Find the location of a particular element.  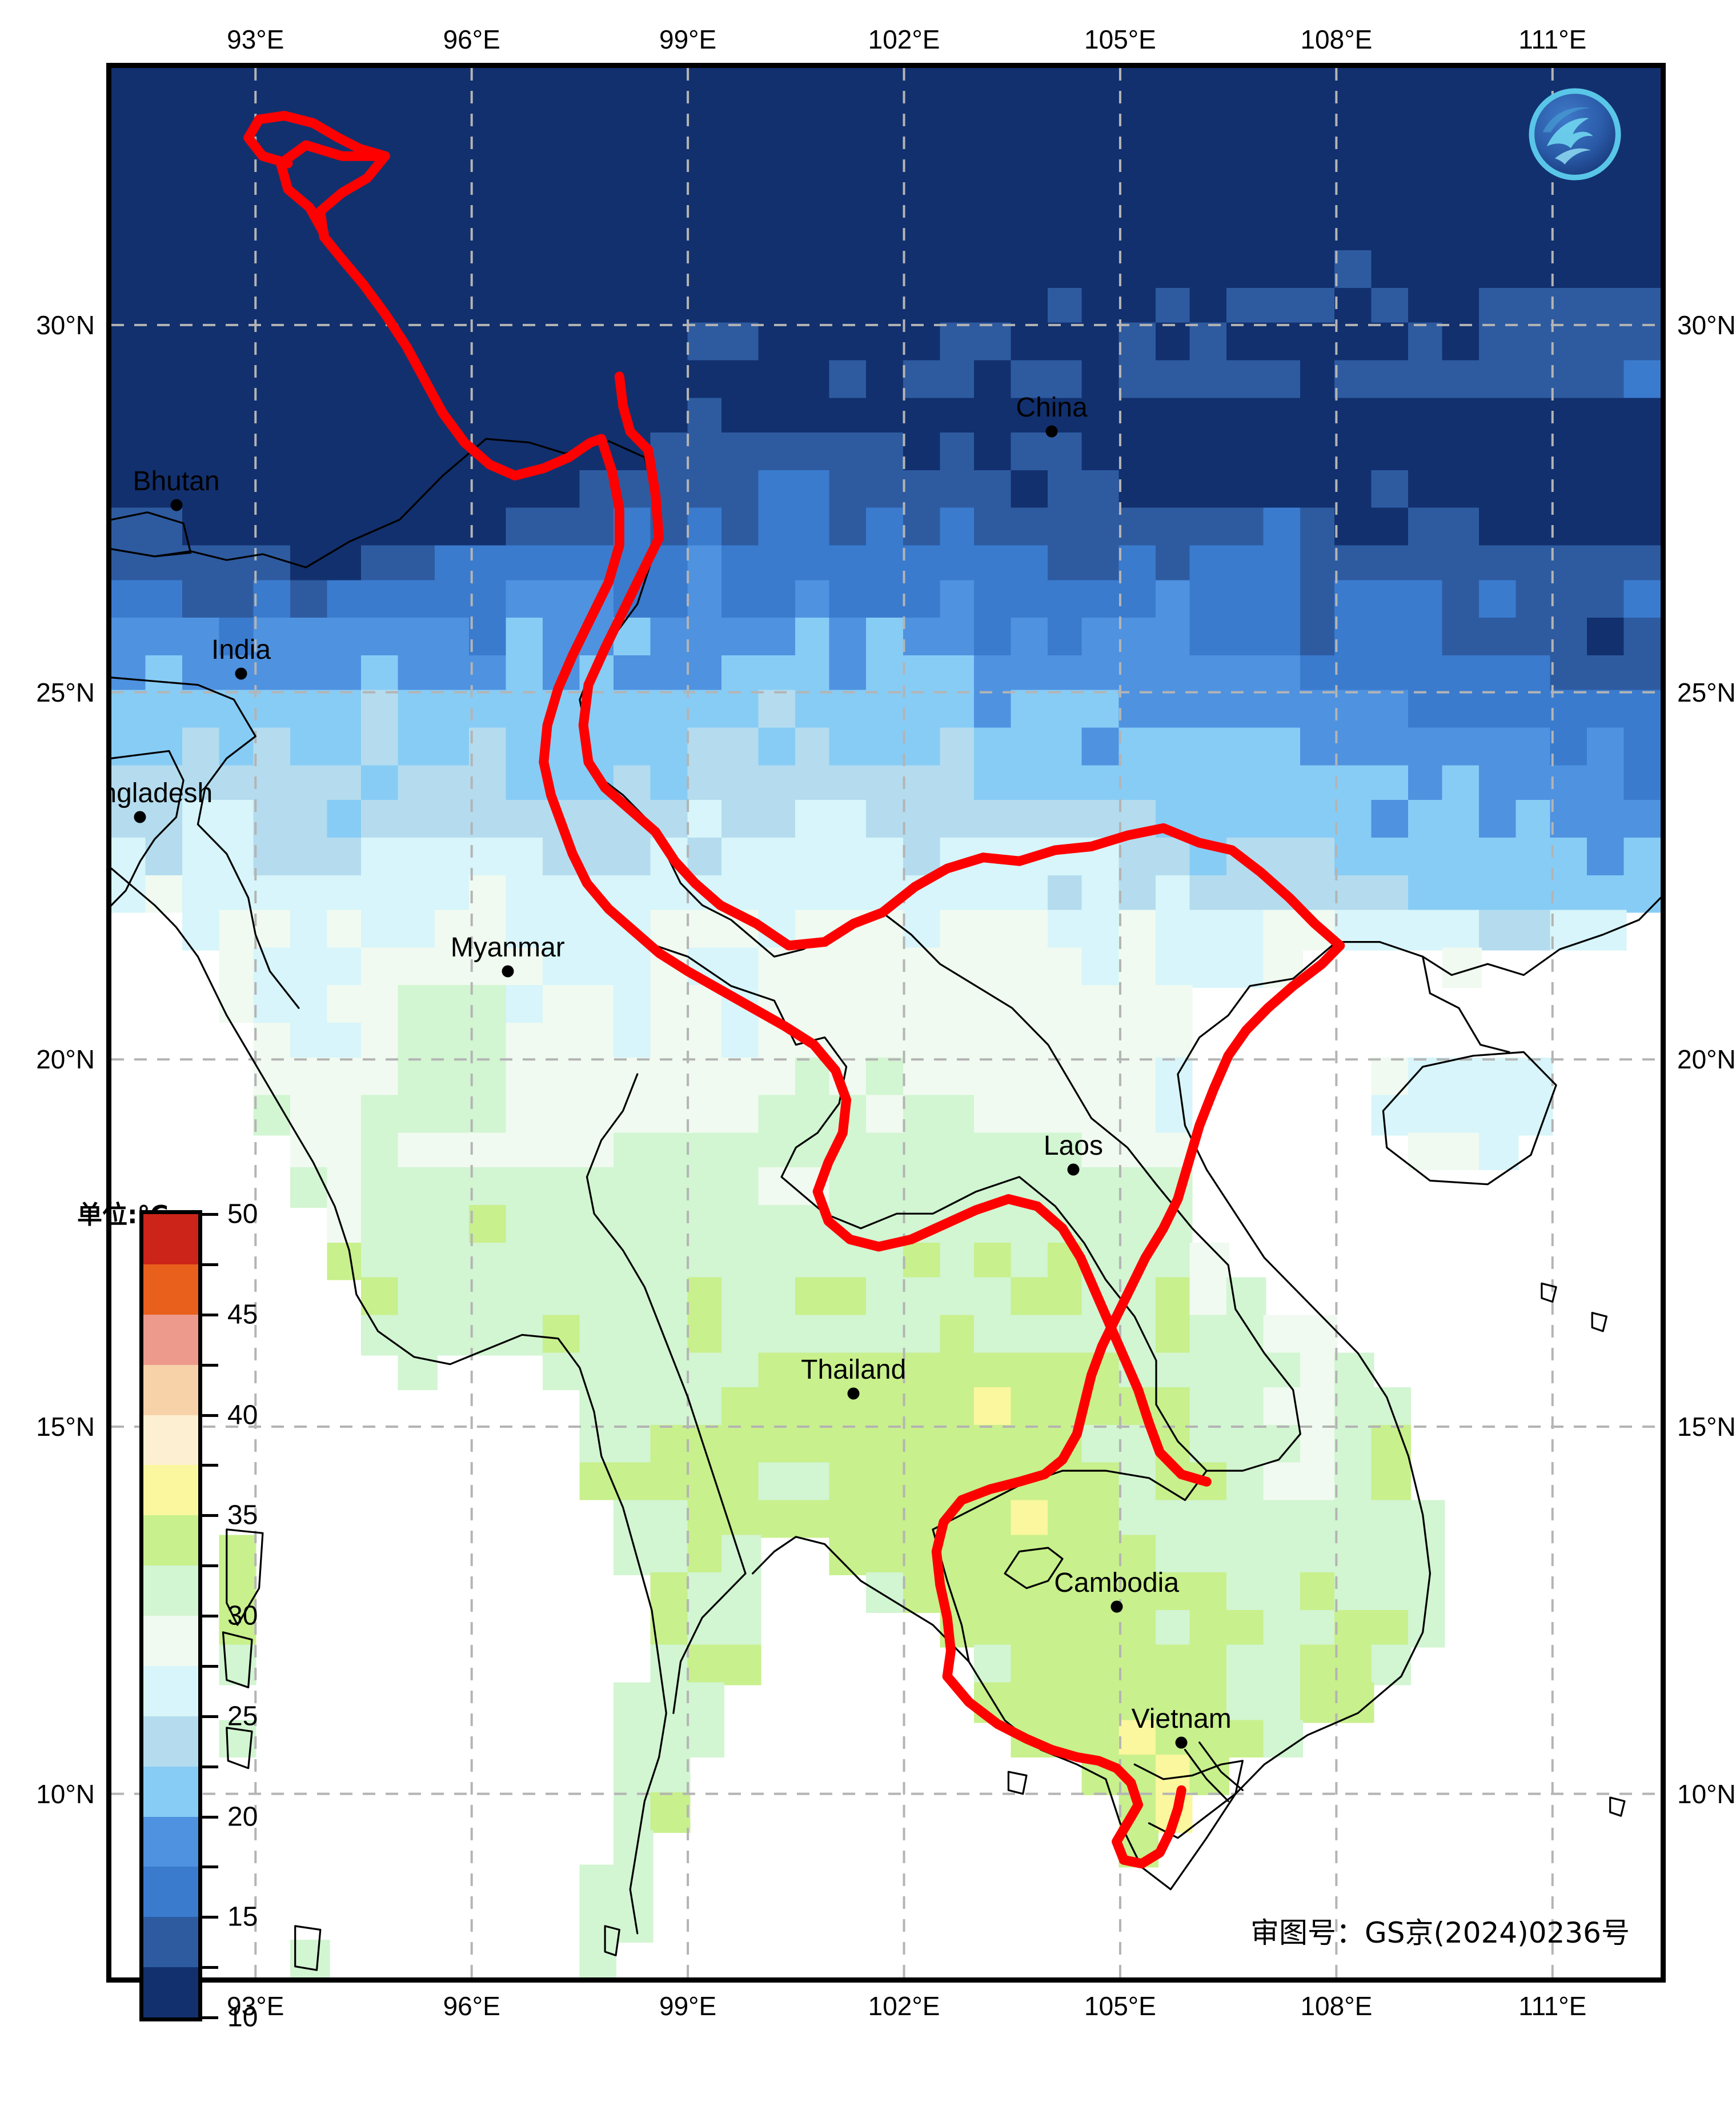

colorbar-tick-label: 15 is located at coordinates (242, 1916).